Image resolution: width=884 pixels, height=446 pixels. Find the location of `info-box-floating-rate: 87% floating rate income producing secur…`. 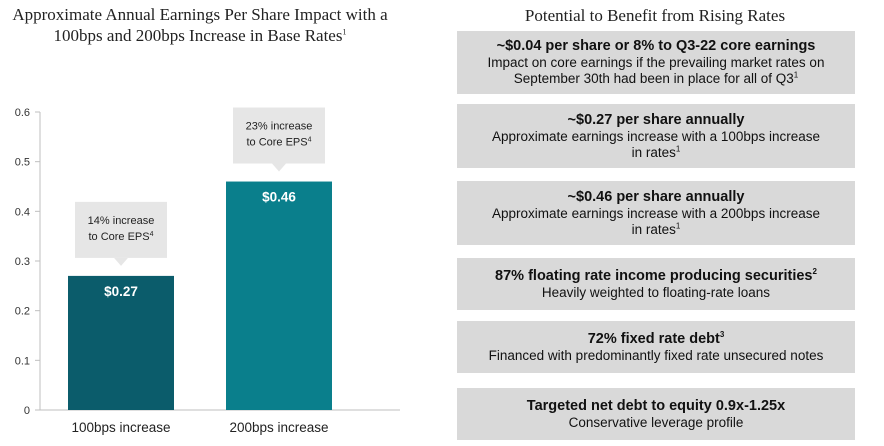

info-box-floating-rate: 87% floating rate income producing secur… is located at coordinates (656, 284).